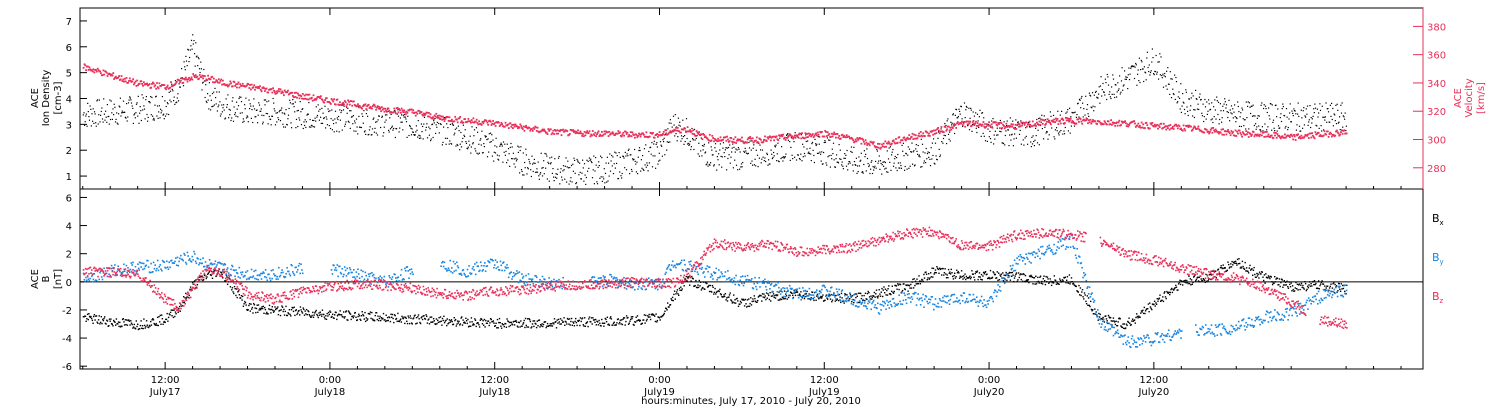  I want to click on y-right-tick-label: 320, so click(1436, 112).